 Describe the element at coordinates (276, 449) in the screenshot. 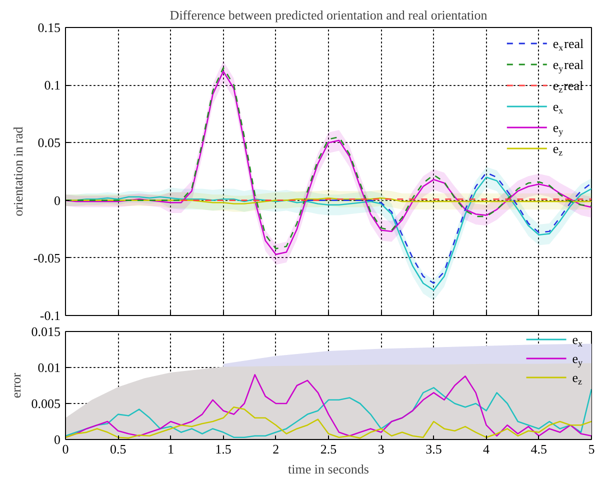

I see `x-tick-label: 2` at that location.